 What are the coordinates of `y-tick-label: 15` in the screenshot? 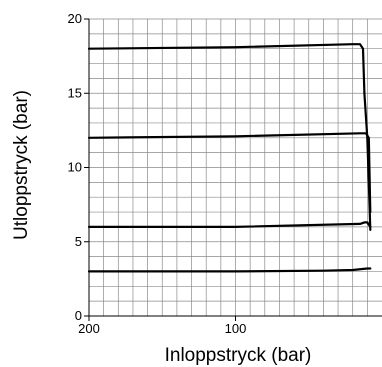 It's located at (75, 92).